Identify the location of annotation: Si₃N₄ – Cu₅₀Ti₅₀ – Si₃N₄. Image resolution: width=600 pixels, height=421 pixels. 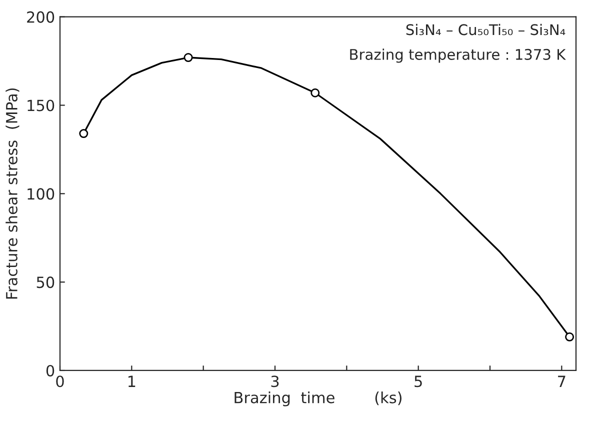
(486, 30).